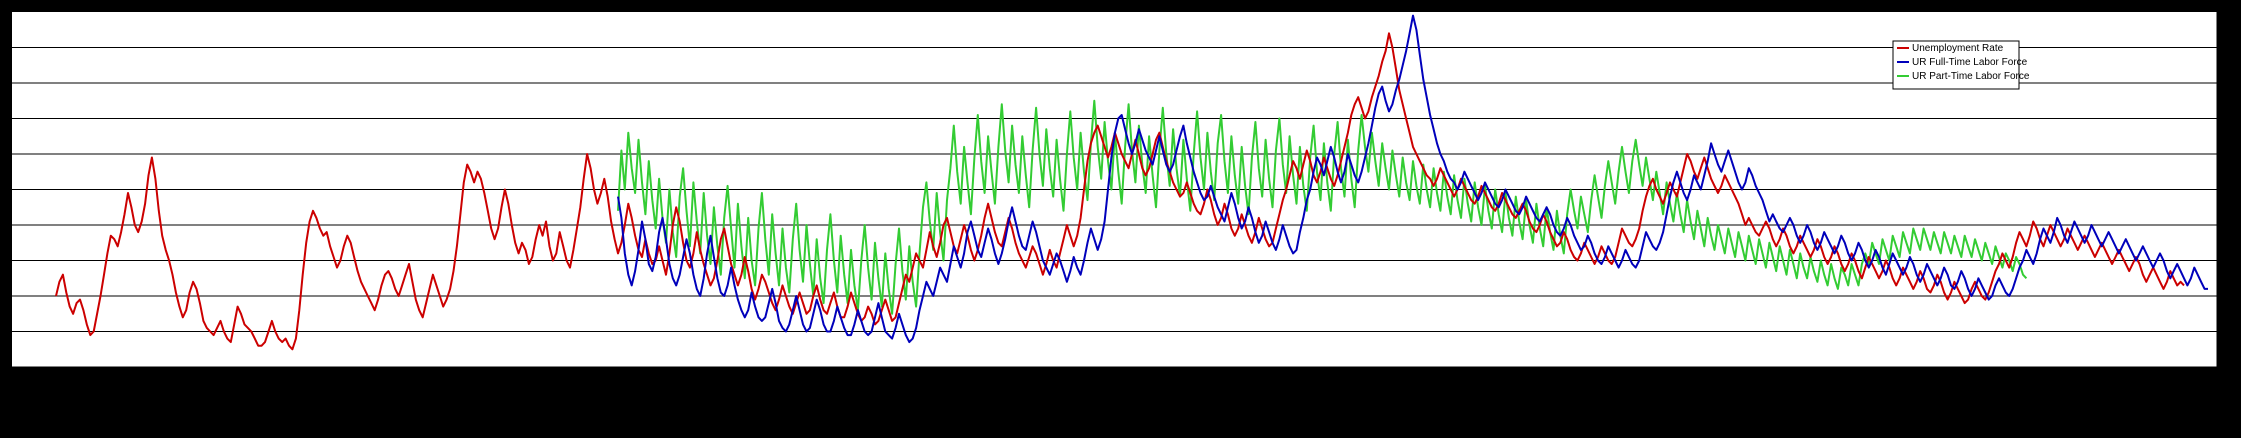 This screenshot has width=2241, height=438. Describe the element at coordinates (2230, 13) in the screenshot. I see `y-tick-label: 12` at that location.